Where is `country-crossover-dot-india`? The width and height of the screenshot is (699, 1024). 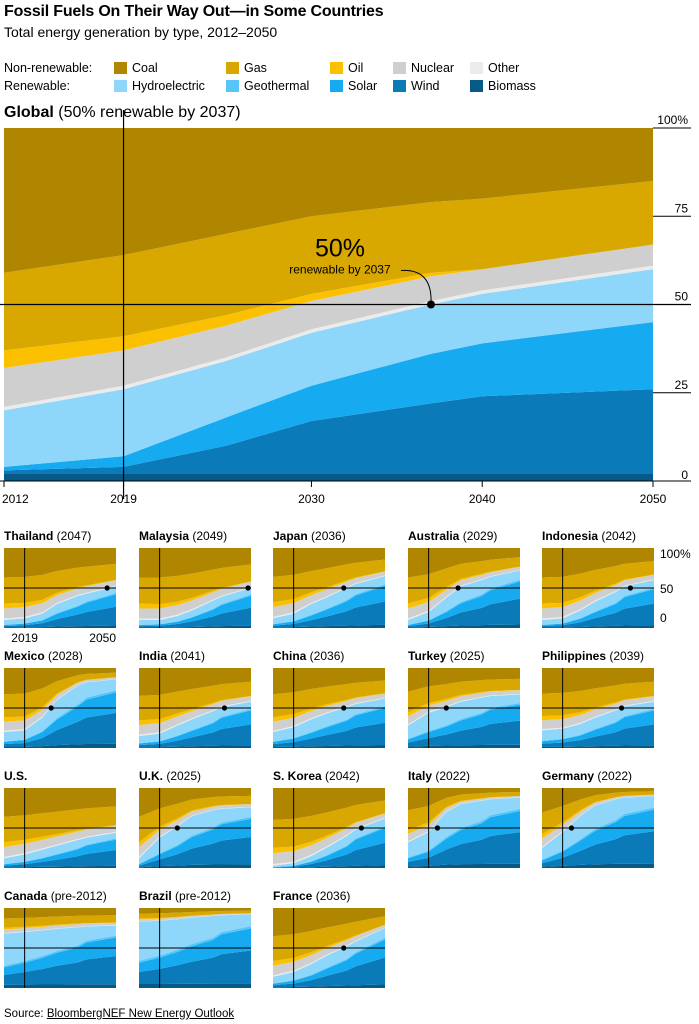 country-crossover-dot-india is located at coordinates (224, 708).